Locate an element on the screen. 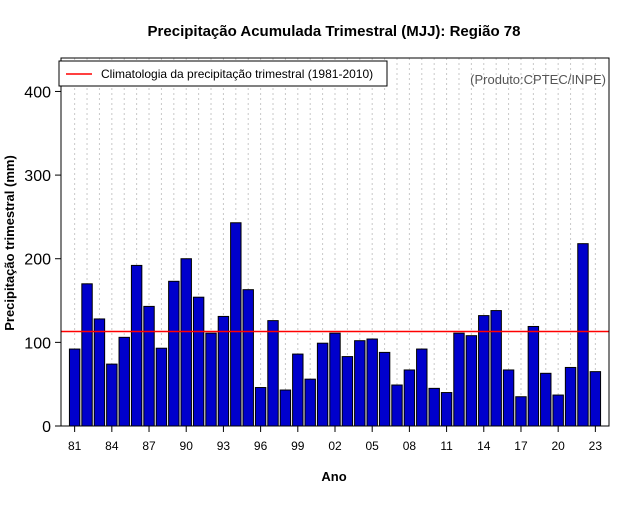  x-tick-label: 81 is located at coordinates (75, 446).